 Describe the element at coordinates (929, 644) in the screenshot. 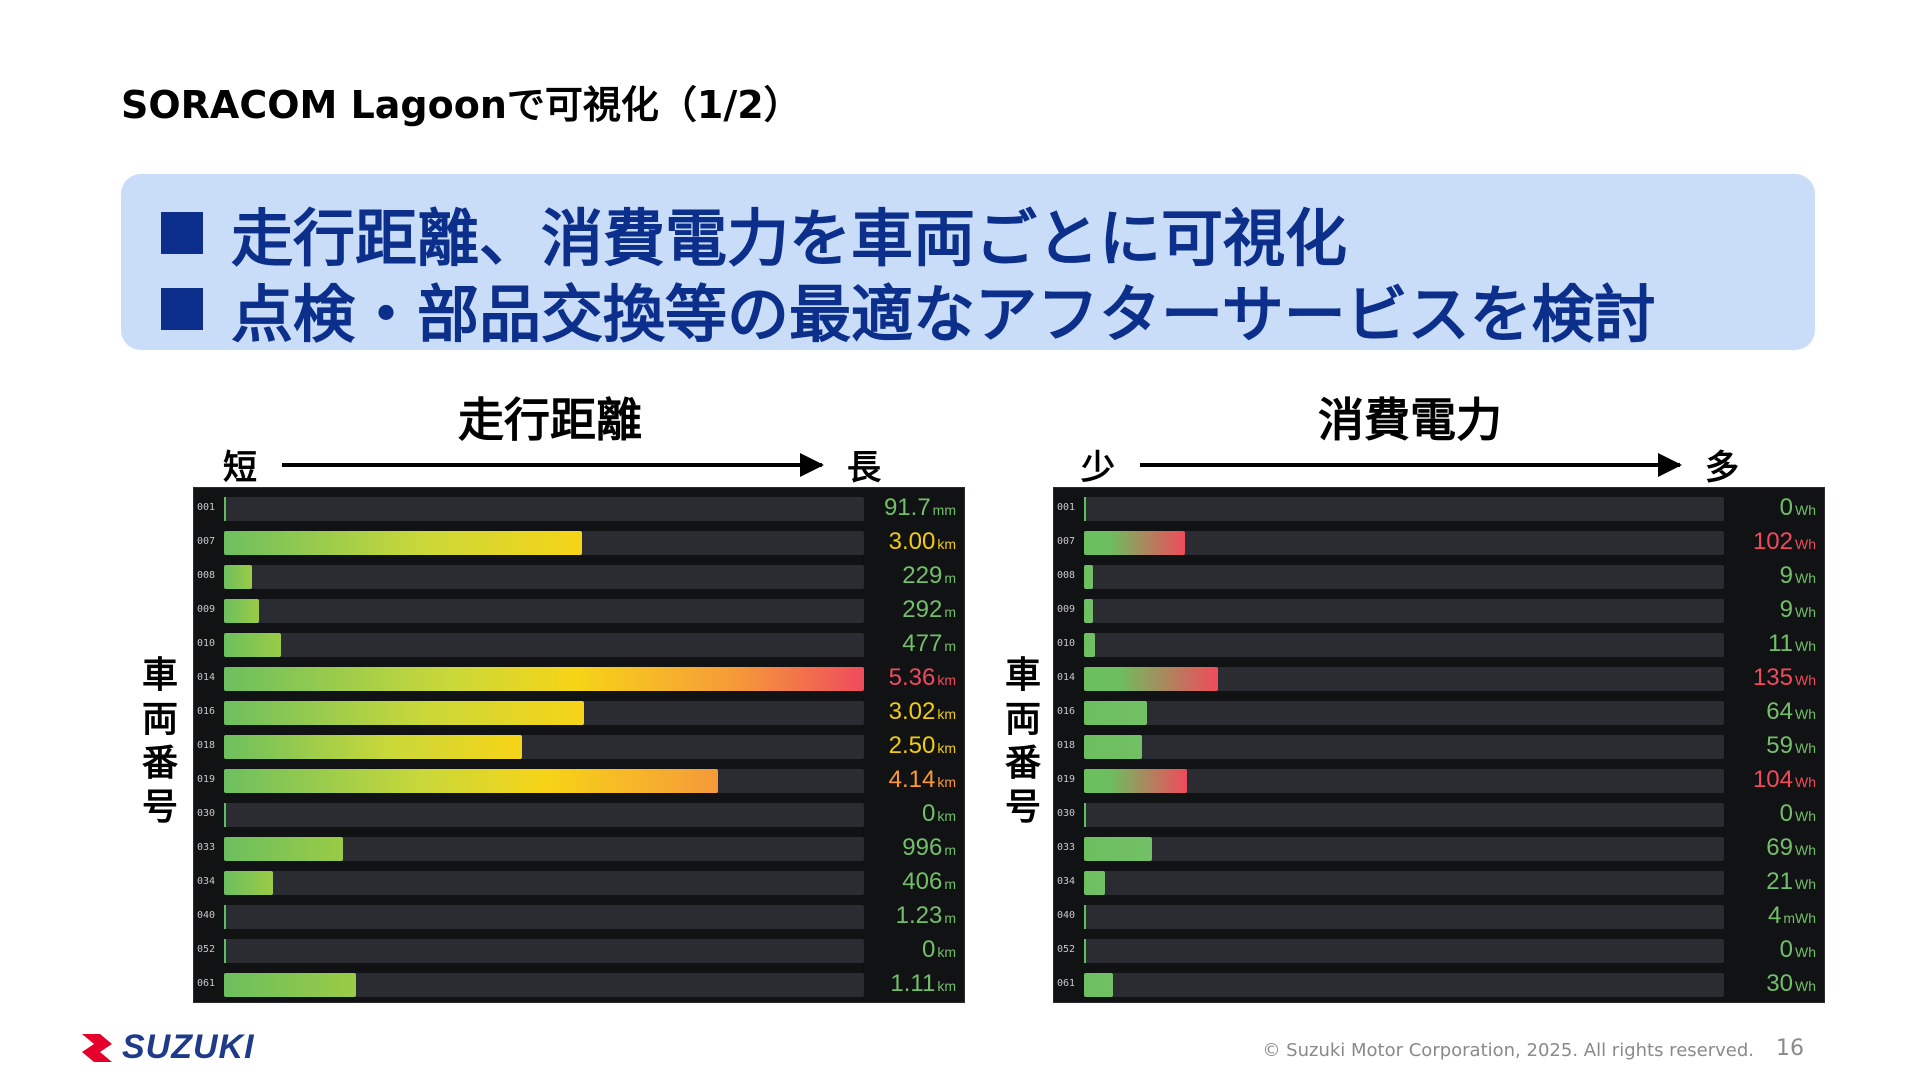

I see `bar-value: 477 m` at that location.